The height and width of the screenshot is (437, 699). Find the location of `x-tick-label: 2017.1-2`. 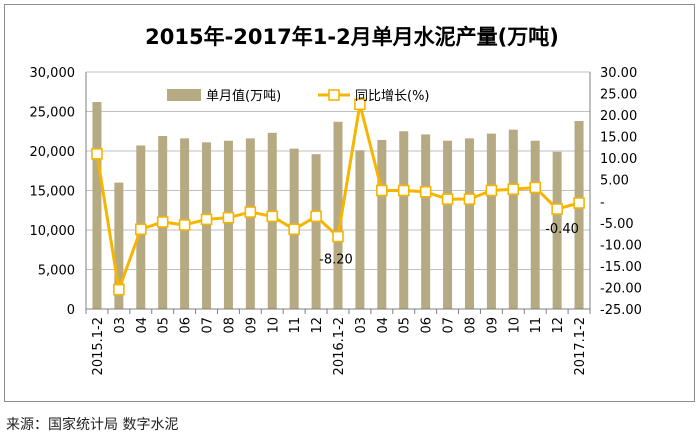

x-tick-label: 2017.1-2 is located at coordinates (580, 346).